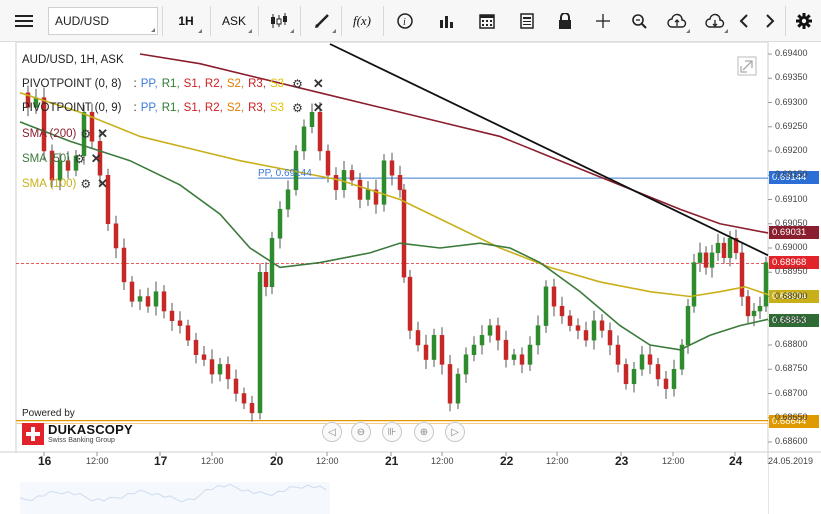 The height and width of the screenshot is (514, 821). I want to click on save-cloud-button, so click(677, 21).